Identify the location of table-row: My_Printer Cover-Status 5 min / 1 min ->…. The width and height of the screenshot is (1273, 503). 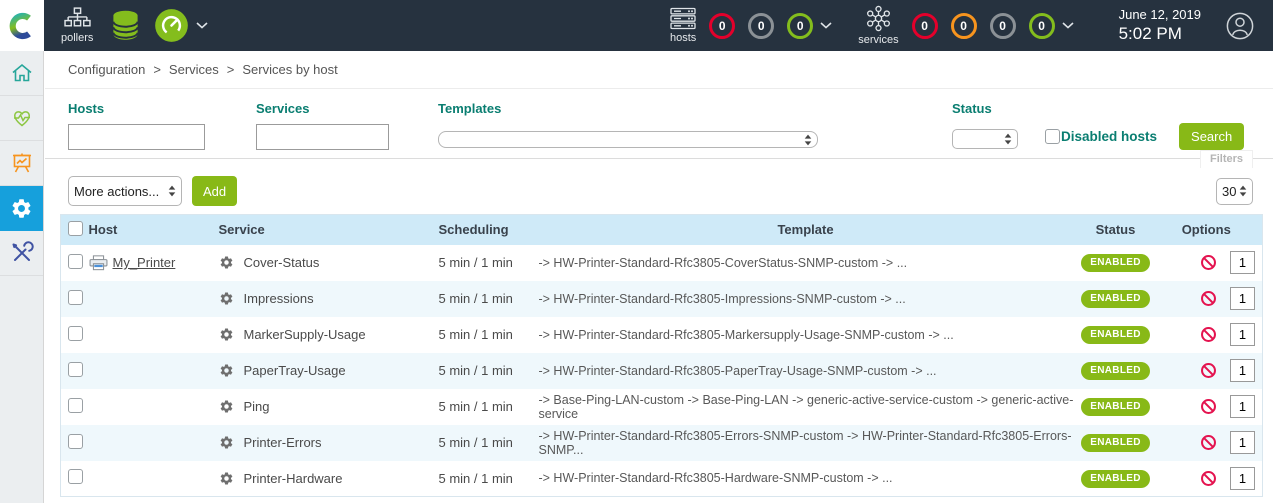
(662, 263).